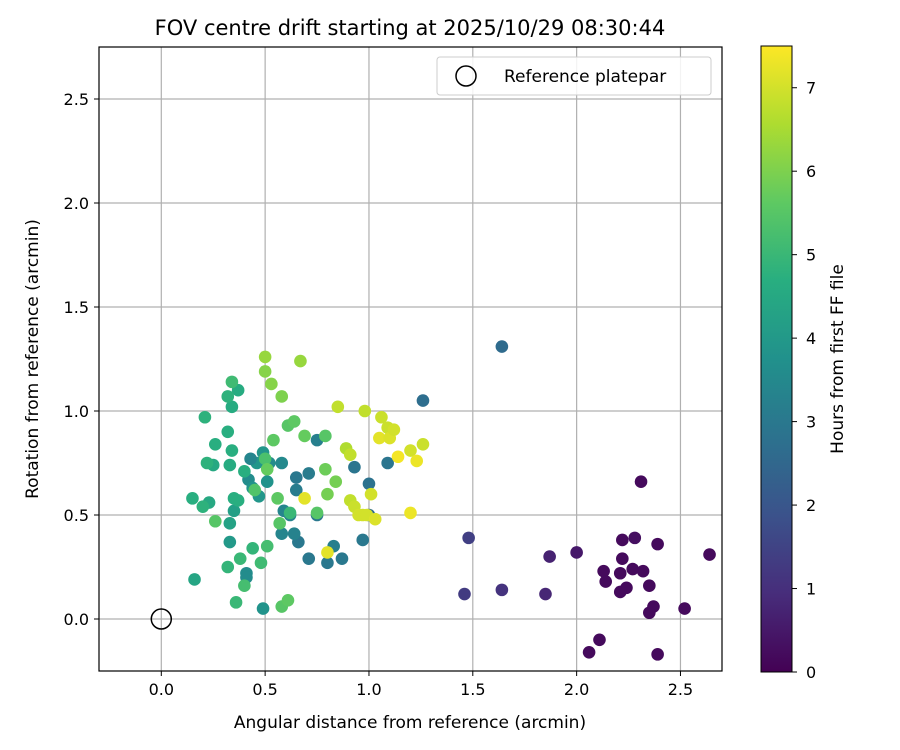  What do you see at coordinates (811, 171) in the screenshot?
I see `colorbar-tick-label: 6` at bounding box center [811, 171].